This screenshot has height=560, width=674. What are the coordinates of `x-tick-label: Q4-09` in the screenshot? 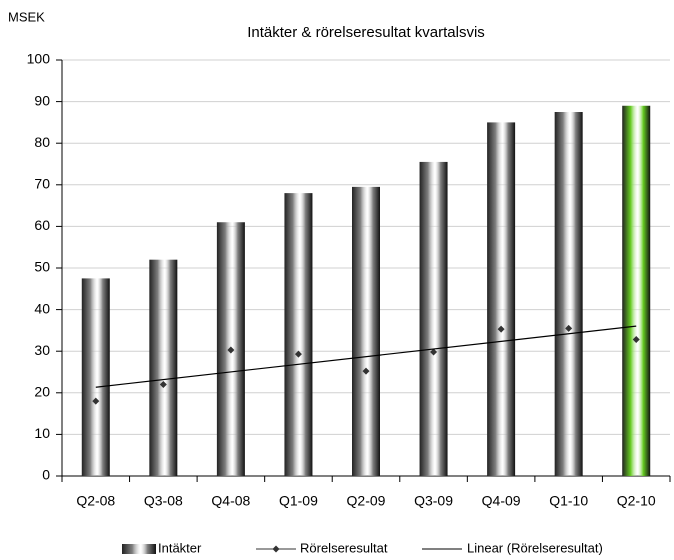 It's located at (501, 501).